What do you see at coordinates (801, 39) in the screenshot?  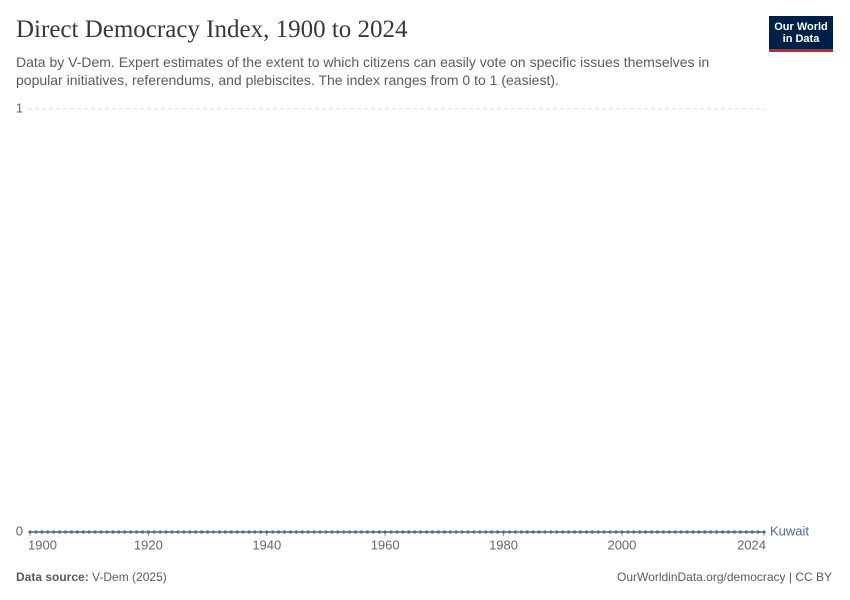 I see `logo-line: in Data` at bounding box center [801, 39].